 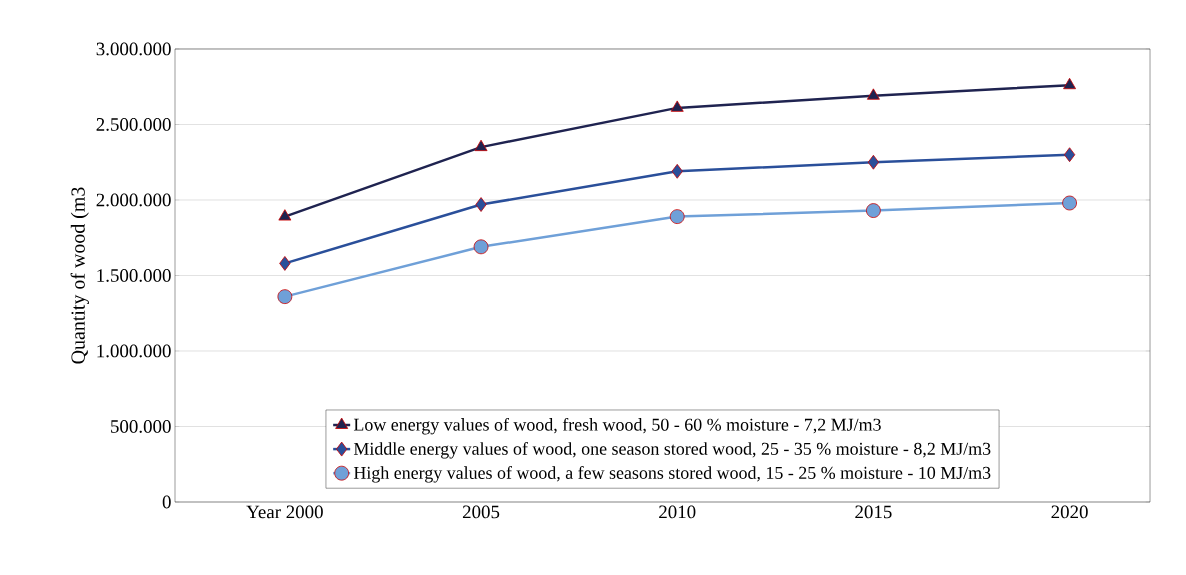 What do you see at coordinates (672, 450) in the screenshot?
I see `legend-label: Middle energy values of wood, one season stored wood, 25 - 35 % moisture - 8,2 MJ/m3` at bounding box center [672, 450].